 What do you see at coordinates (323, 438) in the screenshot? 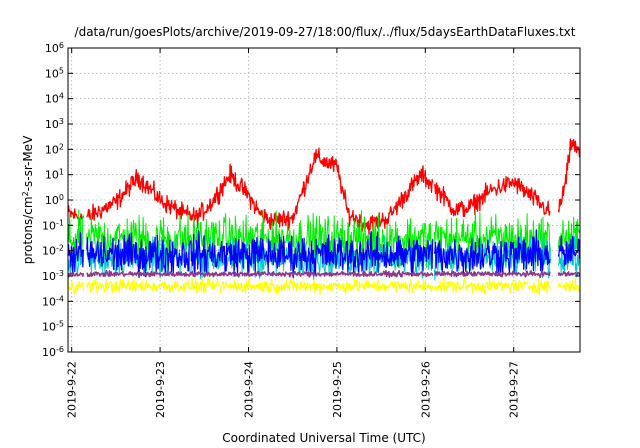
I see `x-axis-label: Coordinated Universal Time (UTC)` at bounding box center [323, 438].